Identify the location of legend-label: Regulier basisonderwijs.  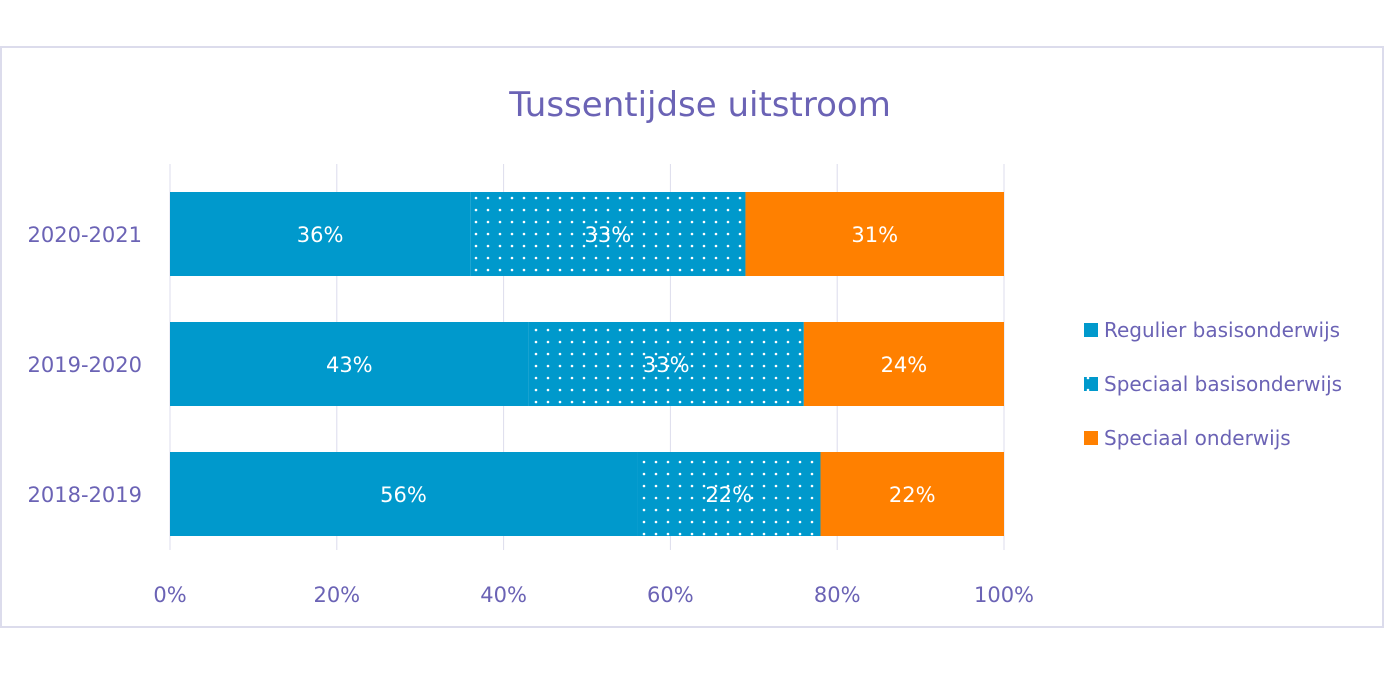
(1222, 330).